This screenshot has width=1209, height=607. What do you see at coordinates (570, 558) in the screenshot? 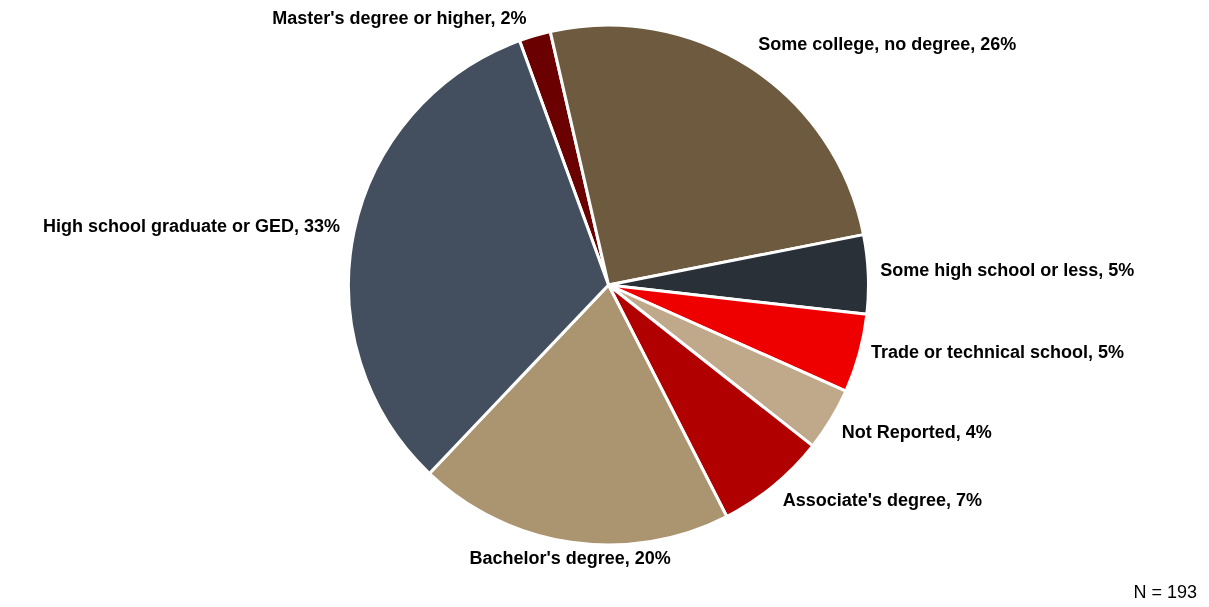
I see `slice-label: Bachelor's degree, 20%` at bounding box center [570, 558].